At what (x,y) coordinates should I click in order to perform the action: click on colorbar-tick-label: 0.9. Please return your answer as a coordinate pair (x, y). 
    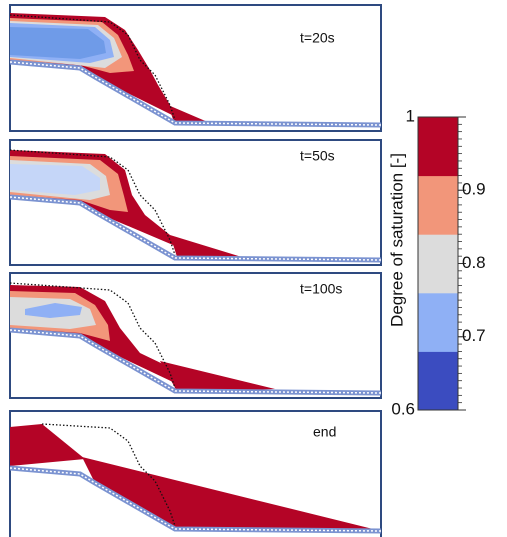
    Looking at the image, I should click on (474, 189).